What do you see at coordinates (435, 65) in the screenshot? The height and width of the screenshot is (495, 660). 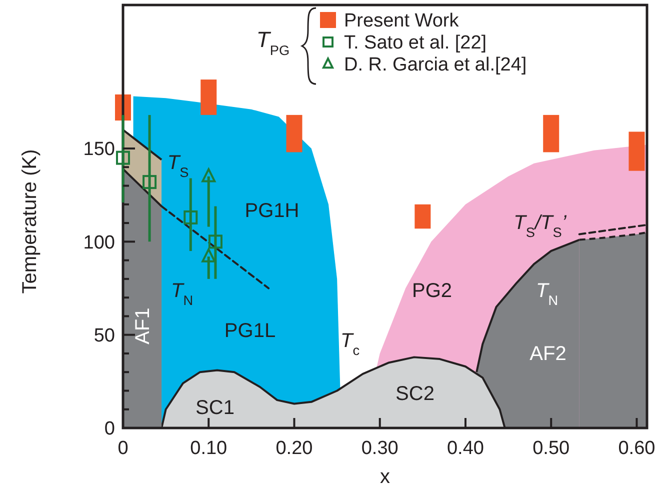 I see `legend-label: D. R. Garcia et al.[24]` at bounding box center [435, 65].